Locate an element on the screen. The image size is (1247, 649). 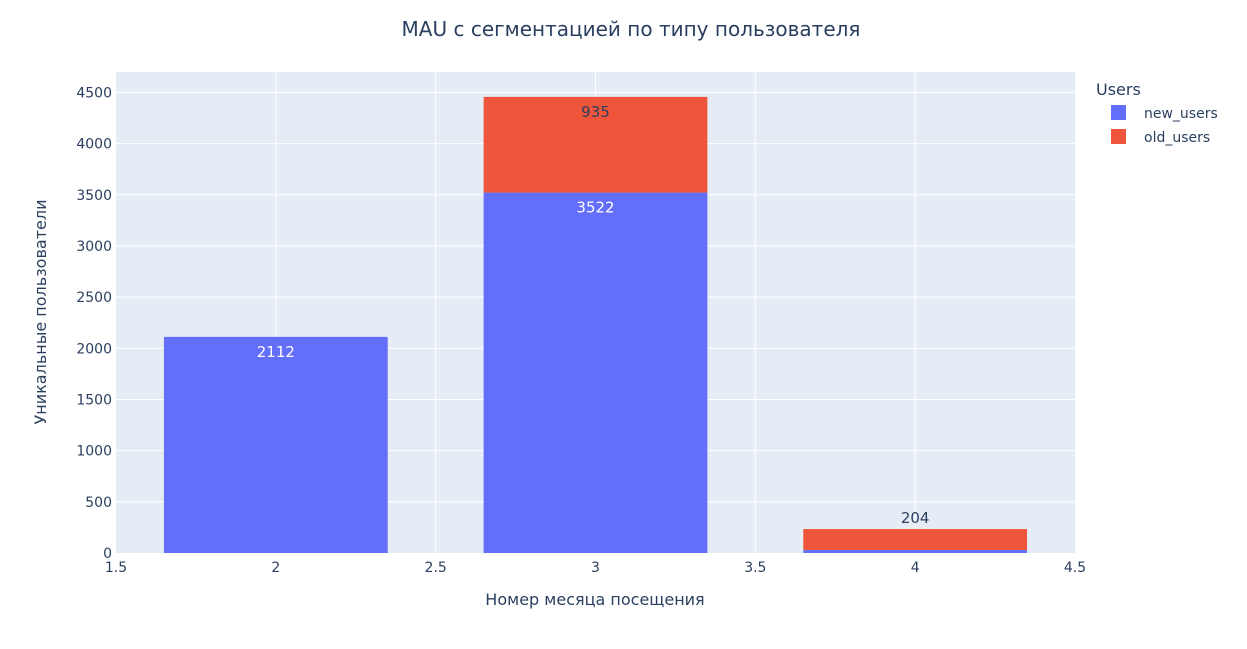
y-tick-label: 3000 is located at coordinates (94, 247).